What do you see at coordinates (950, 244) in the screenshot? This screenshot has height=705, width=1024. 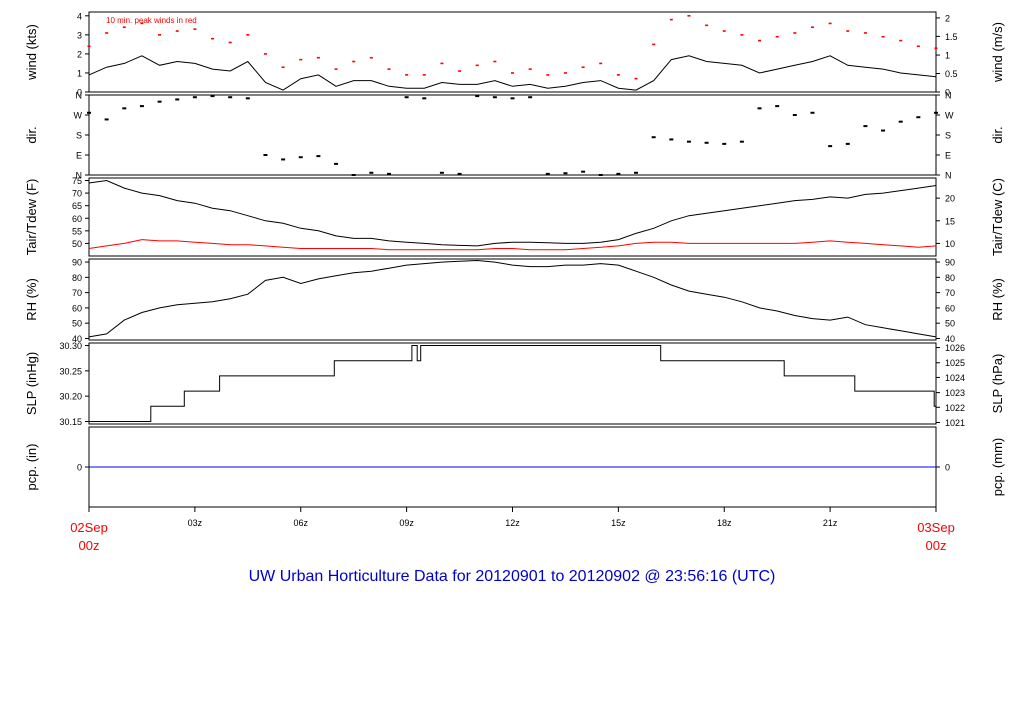 I see `temp-rtick-label: 10` at bounding box center [950, 244].